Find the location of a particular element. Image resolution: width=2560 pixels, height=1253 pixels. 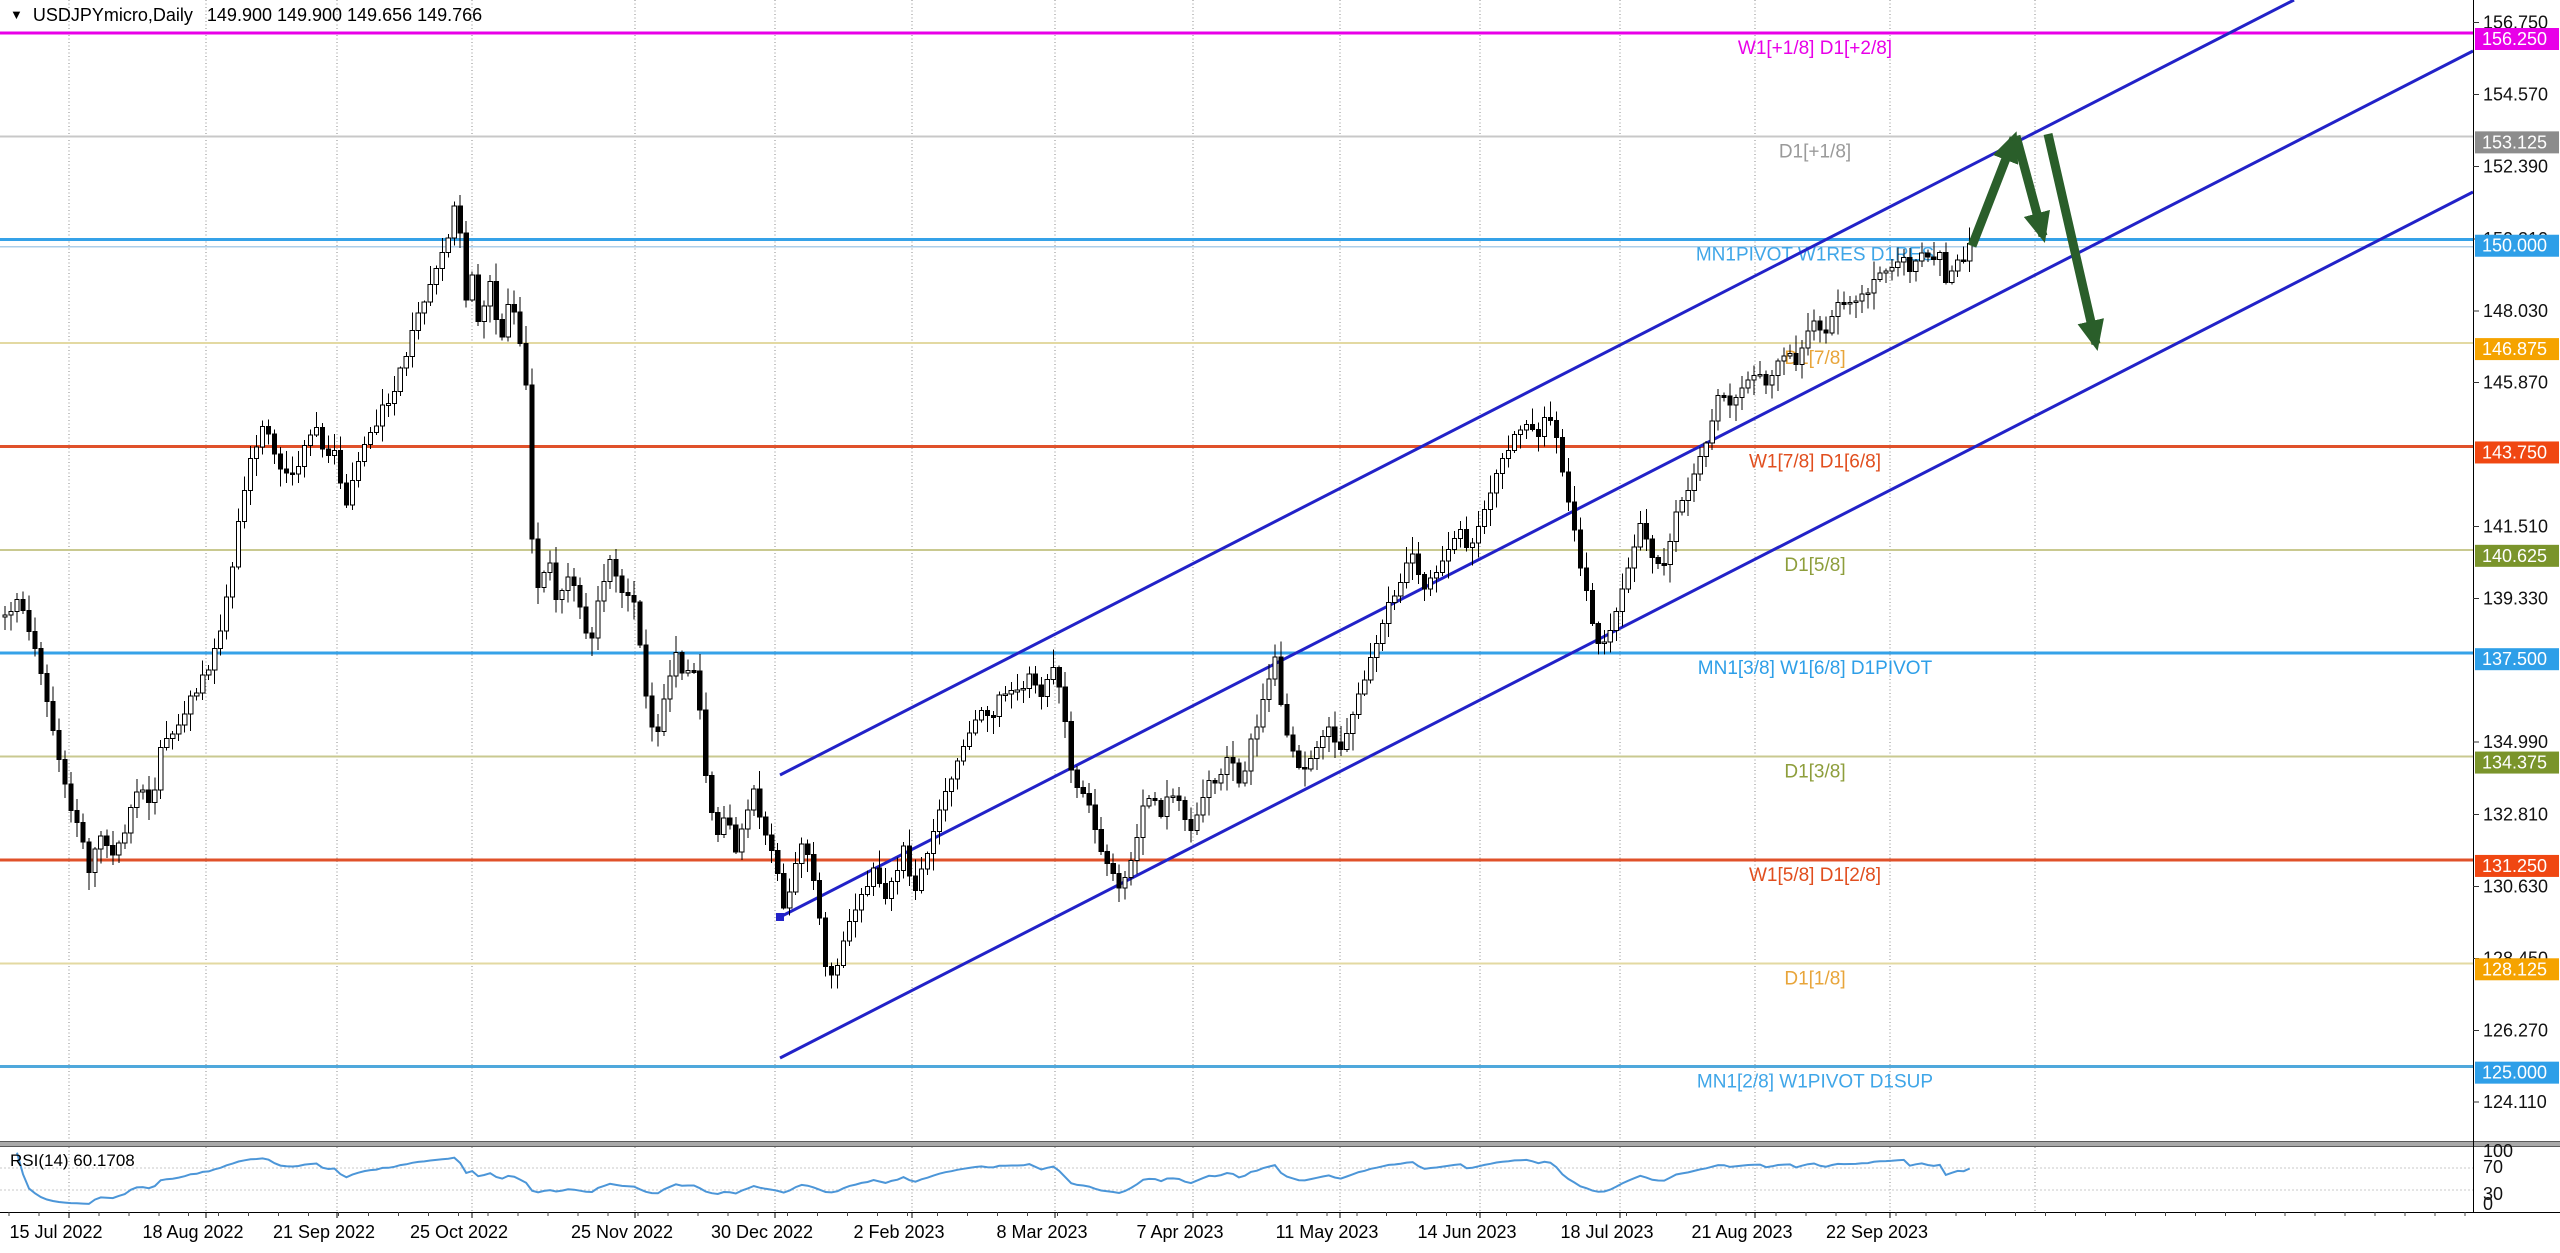

date-label: 30 Dec 2022 is located at coordinates (762, 1232).